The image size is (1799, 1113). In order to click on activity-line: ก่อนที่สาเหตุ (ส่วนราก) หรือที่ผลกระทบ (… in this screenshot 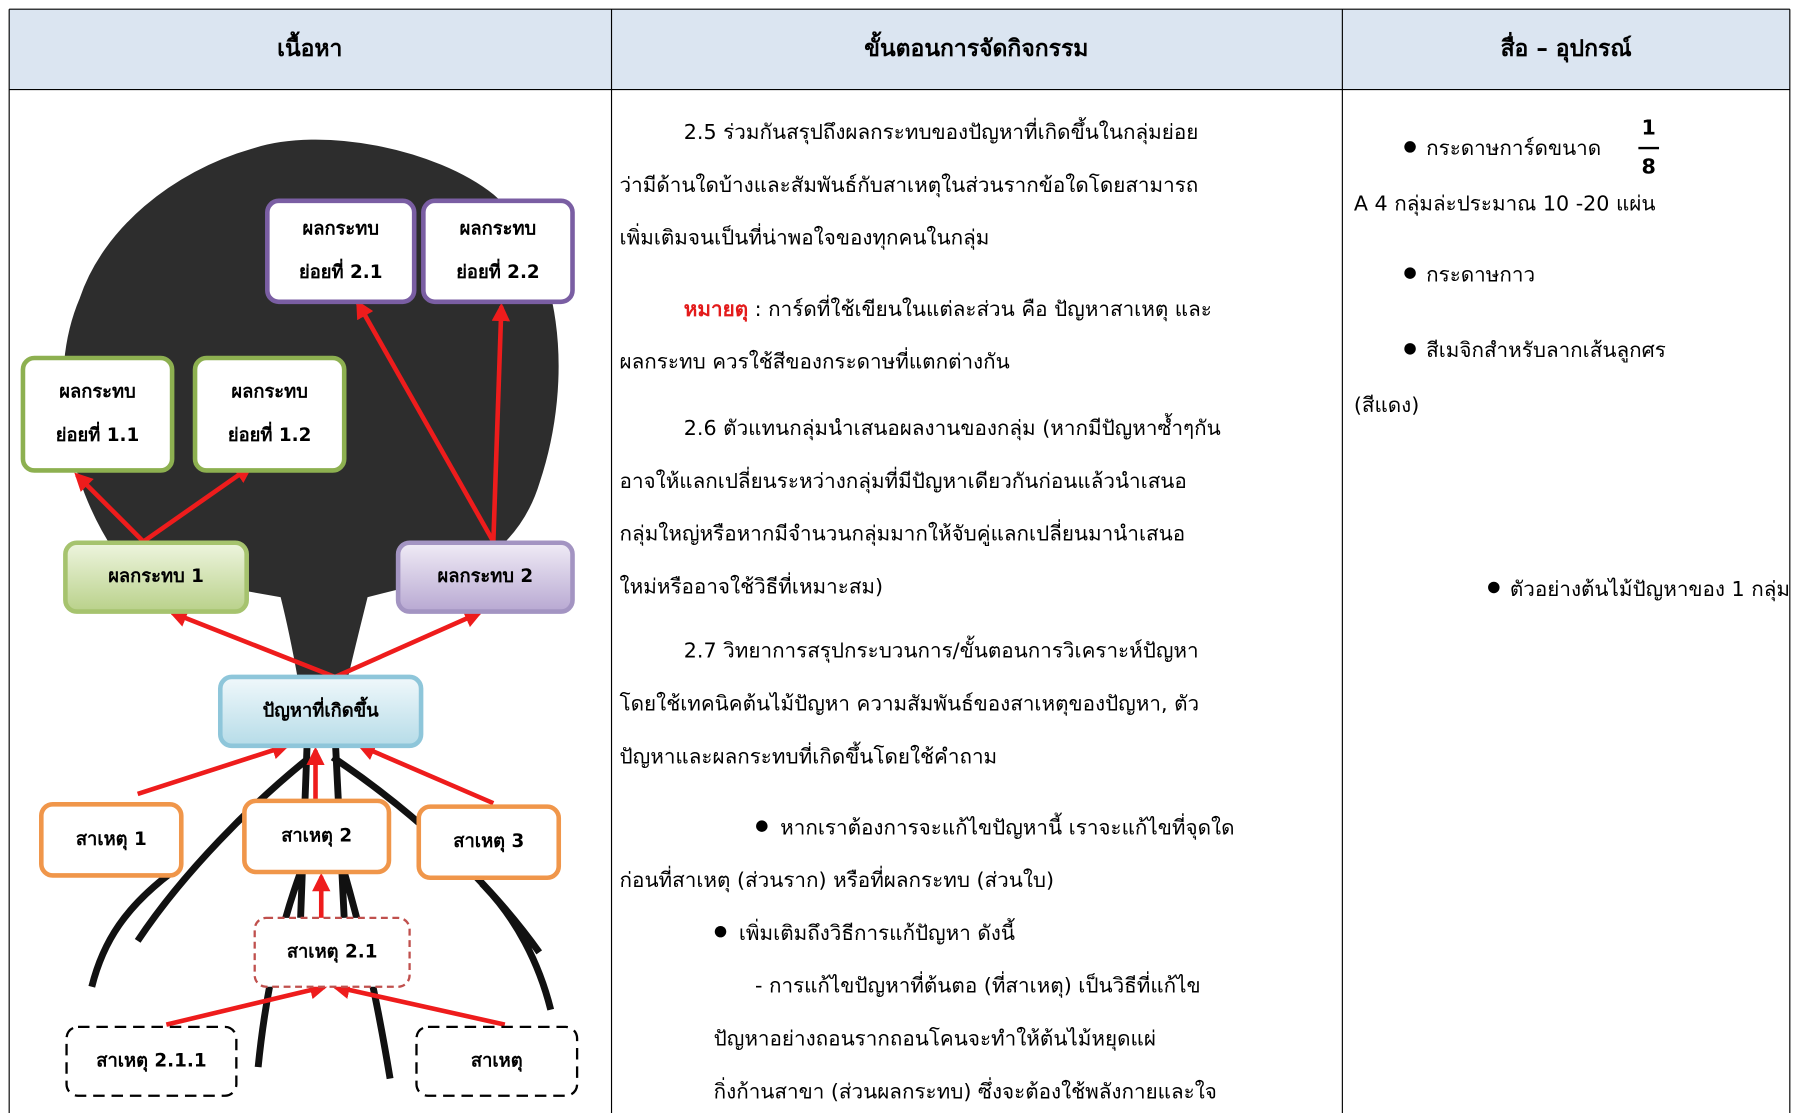, I will do `click(837, 879)`.